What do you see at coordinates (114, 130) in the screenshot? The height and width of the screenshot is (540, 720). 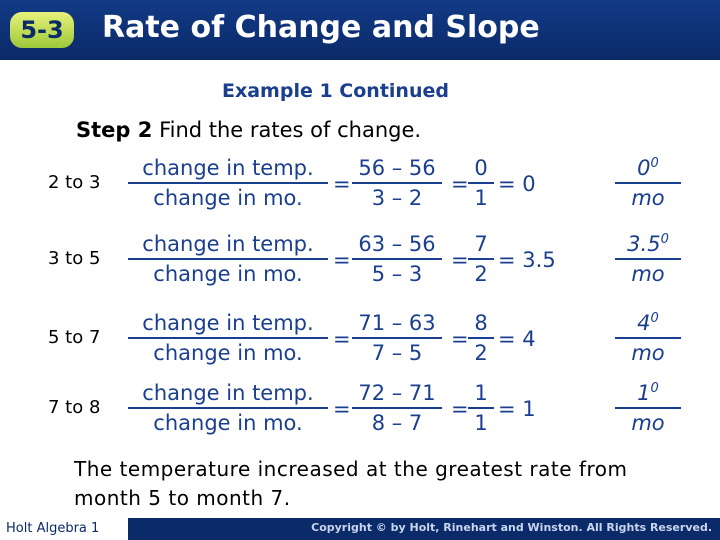 I see `step-label: Step 2` at bounding box center [114, 130].